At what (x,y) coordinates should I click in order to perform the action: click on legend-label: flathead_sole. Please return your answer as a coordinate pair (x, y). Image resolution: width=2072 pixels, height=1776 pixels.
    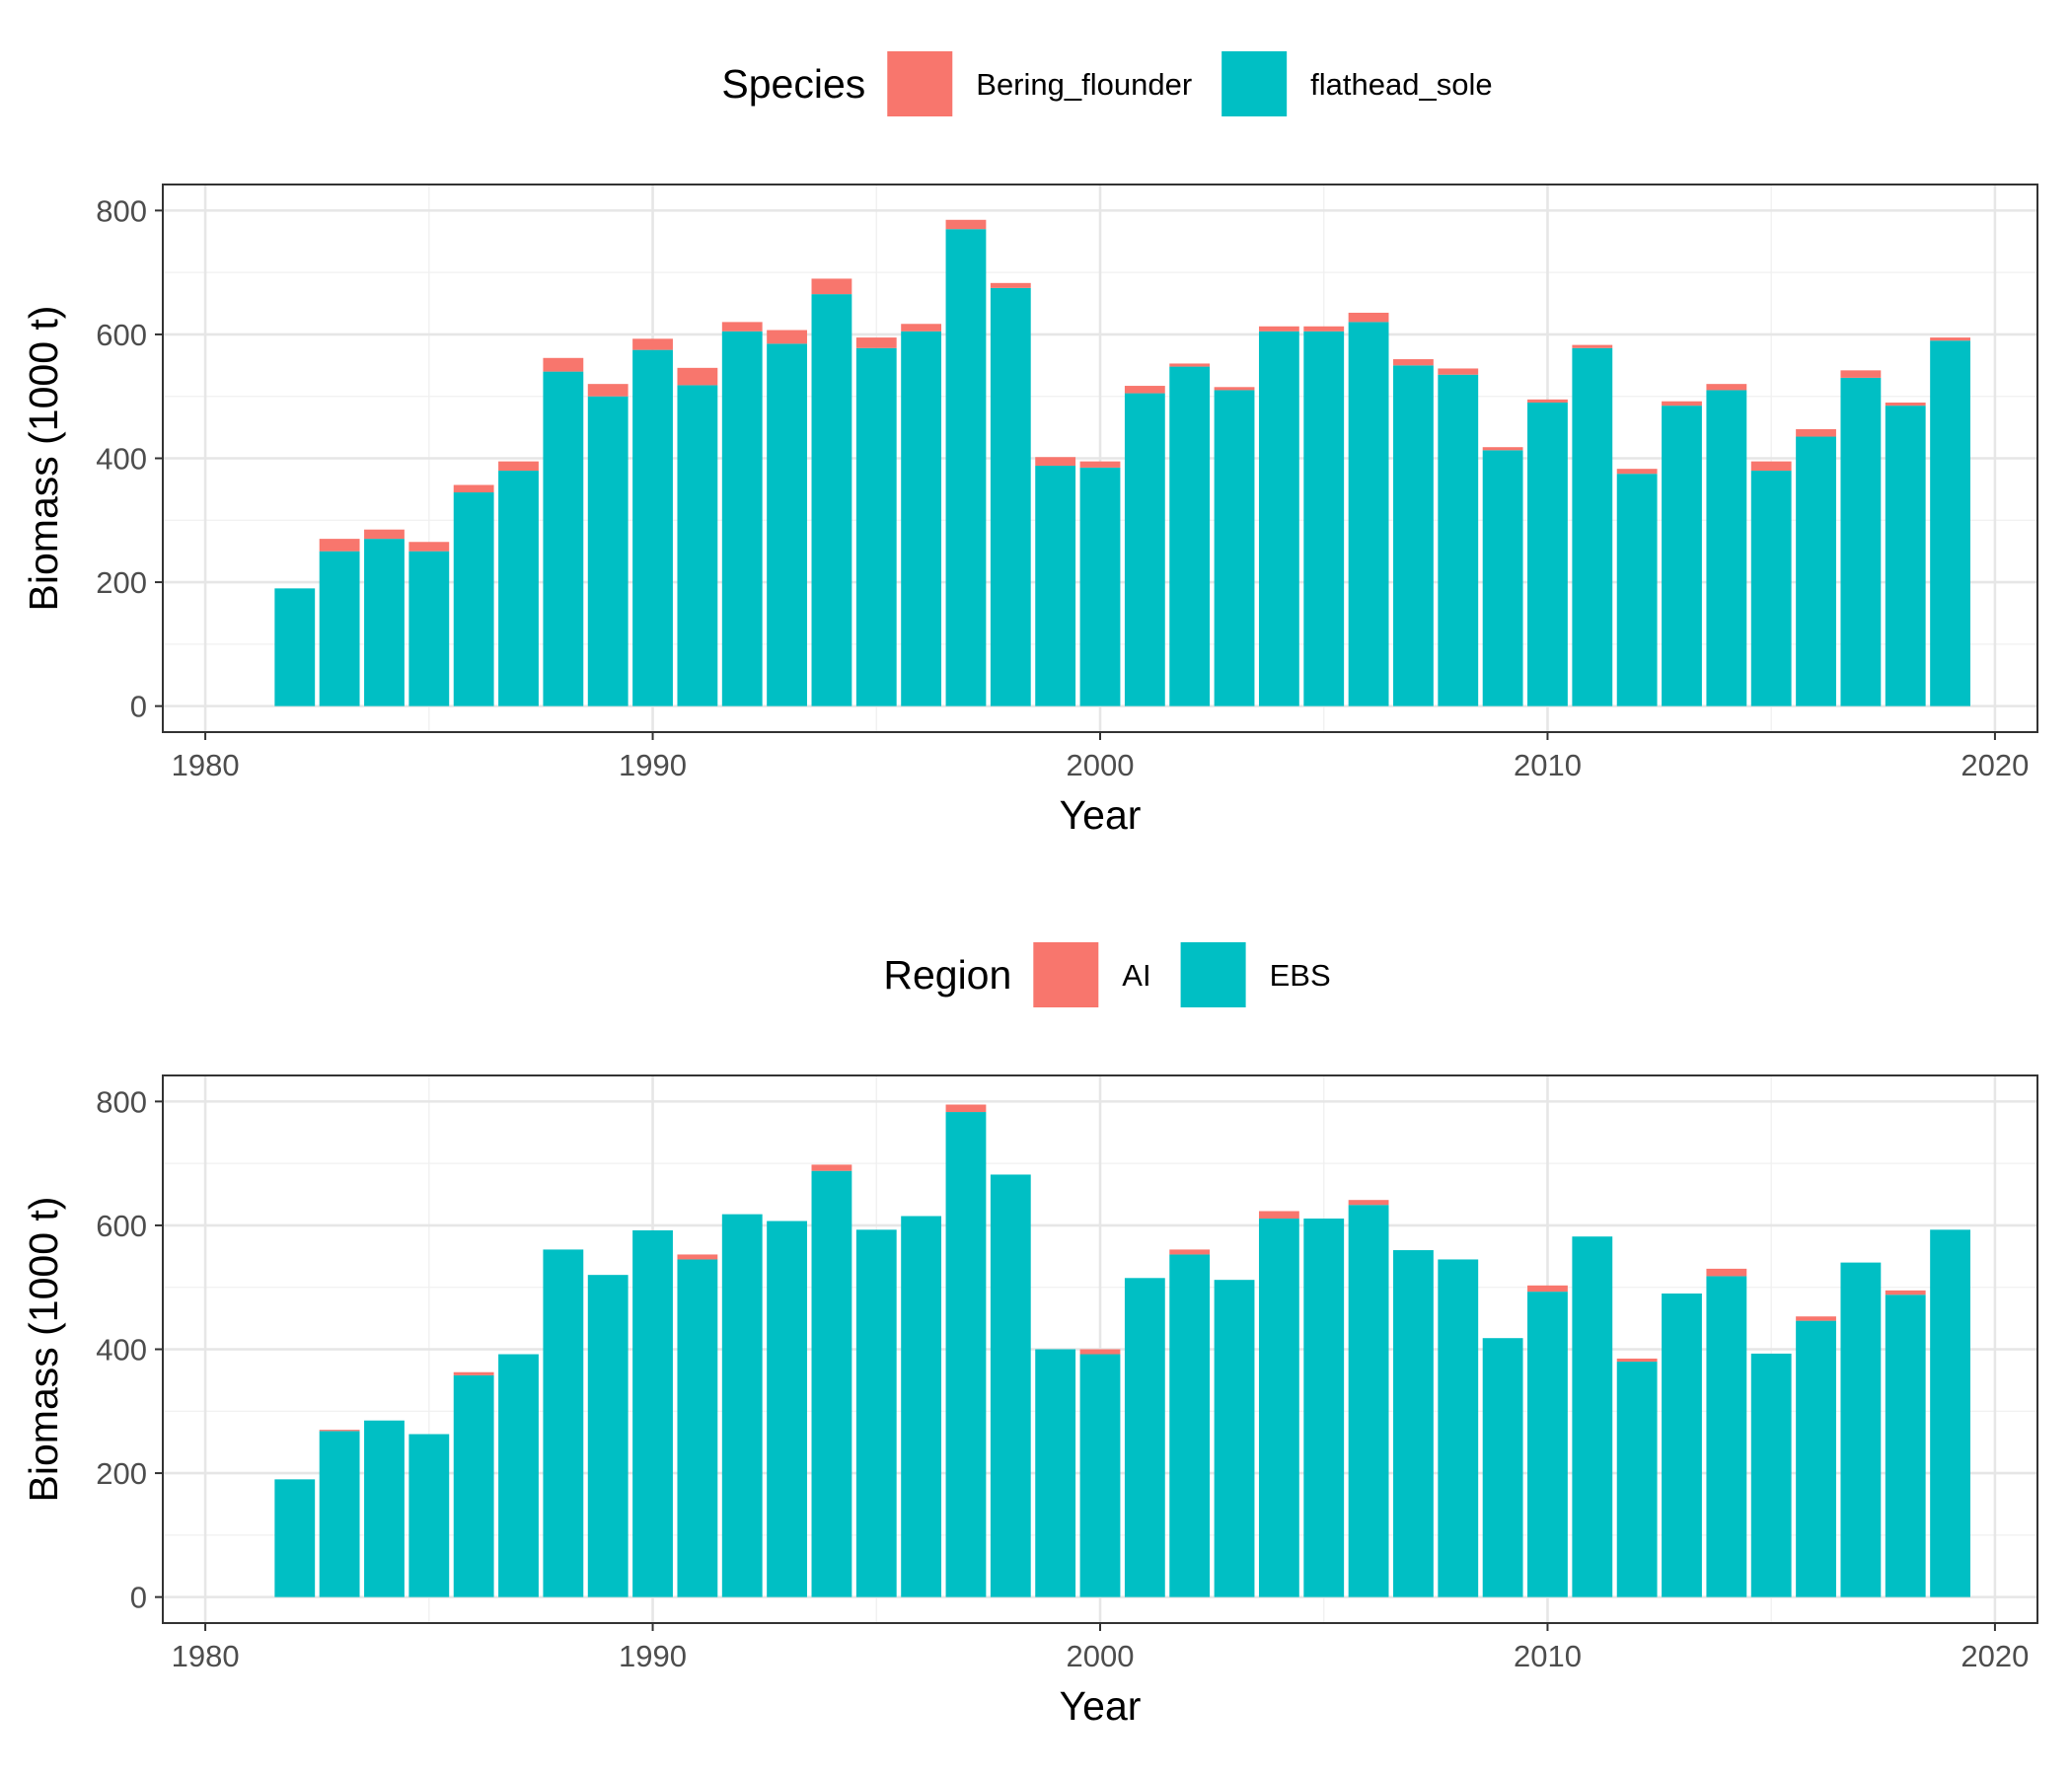
    Looking at the image, I should click on (1401, 85).